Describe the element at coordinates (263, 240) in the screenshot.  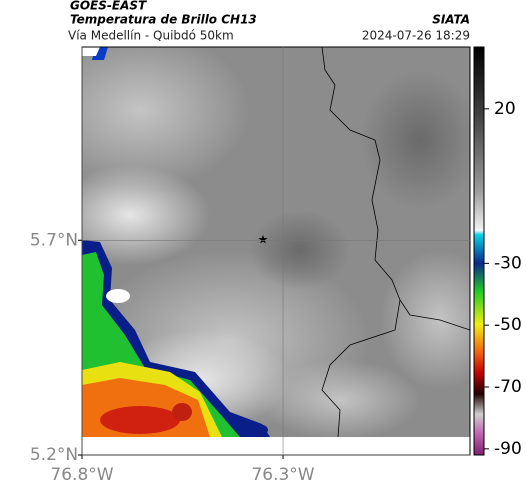
I see `location-marker: ★` at that location.